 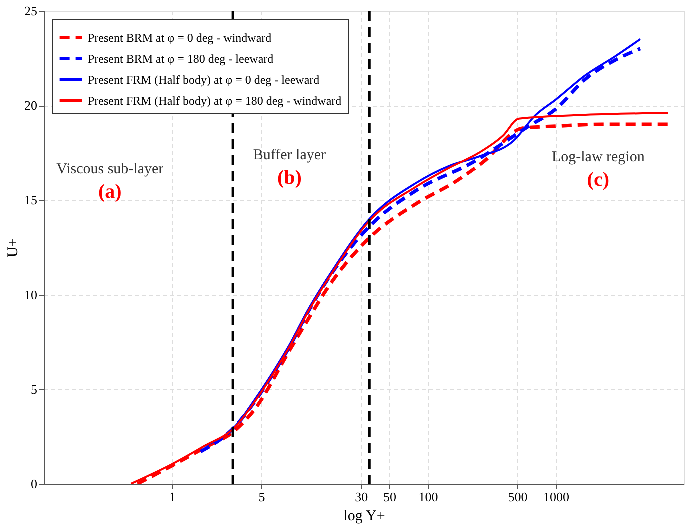 What do you see at coordinates (31, 11) in the screenshot?
I see `y-tick-label: 25` at bounding box center [31, 11].